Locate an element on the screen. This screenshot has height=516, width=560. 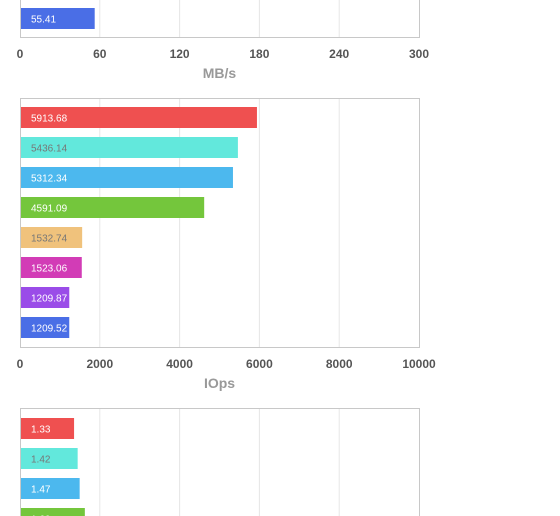
bar-value-label: 1523.06 is located at coordinates (49, 269).